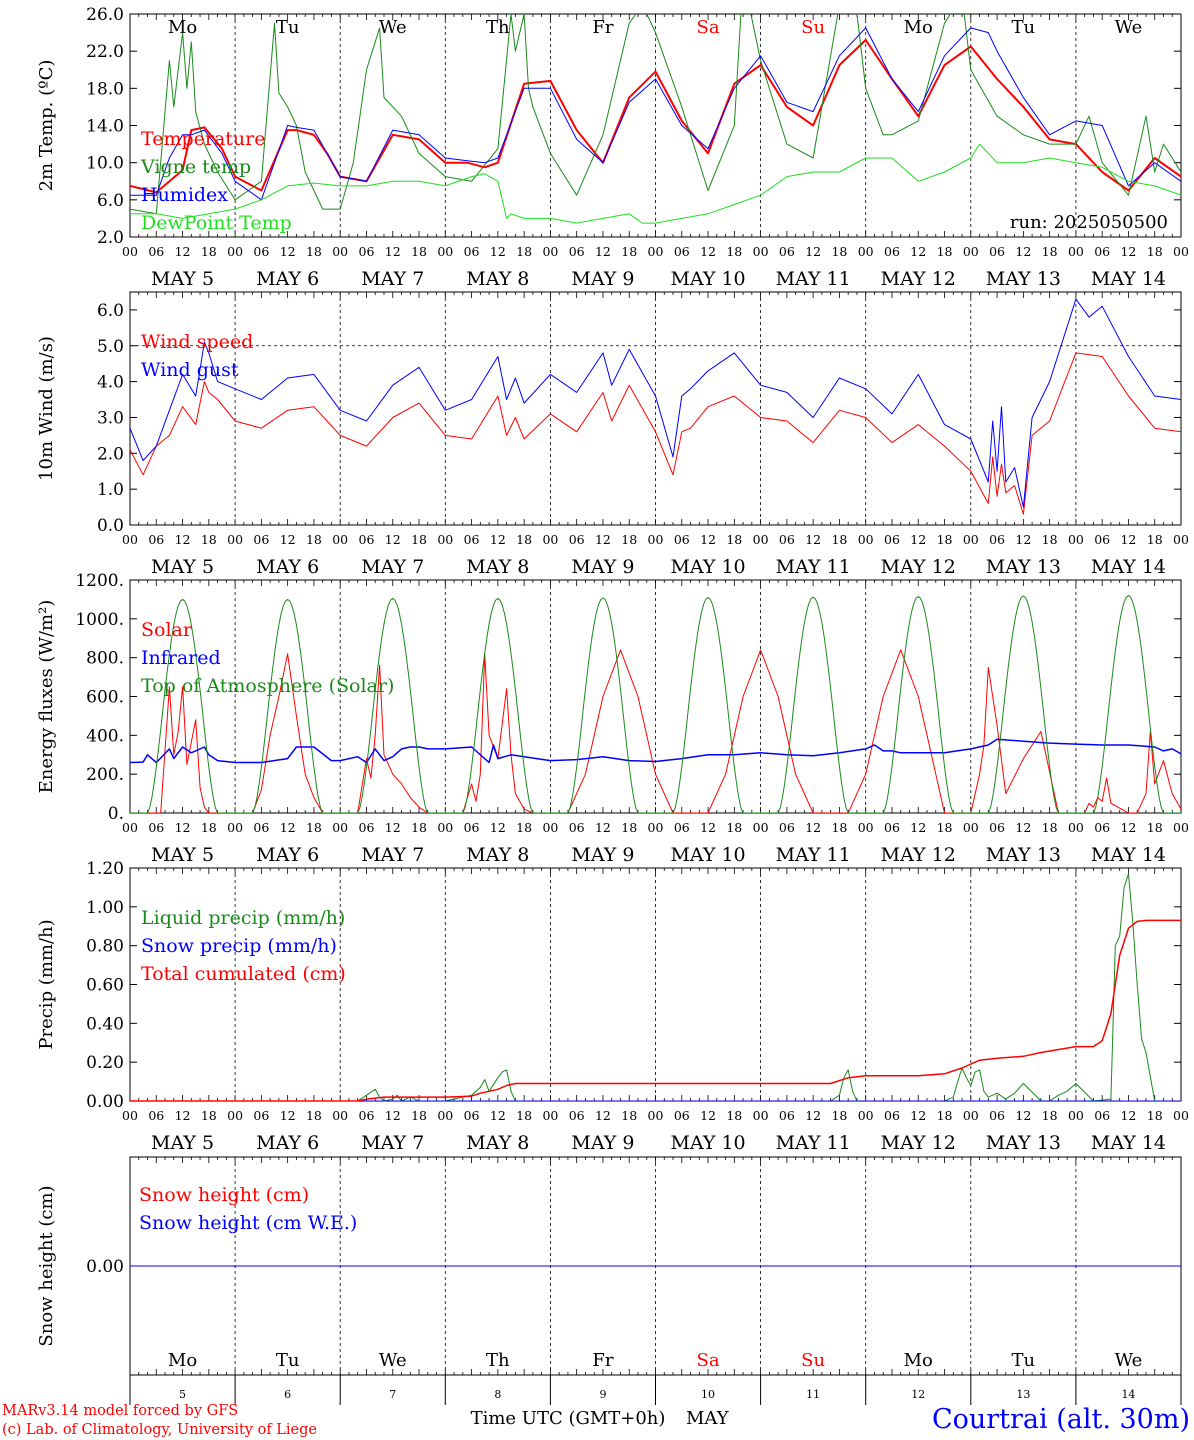  What do you see at coordinates (1024, 27) in the screenshot?
I see `day-name-label: Tu` at bounding box center [1024, 27].